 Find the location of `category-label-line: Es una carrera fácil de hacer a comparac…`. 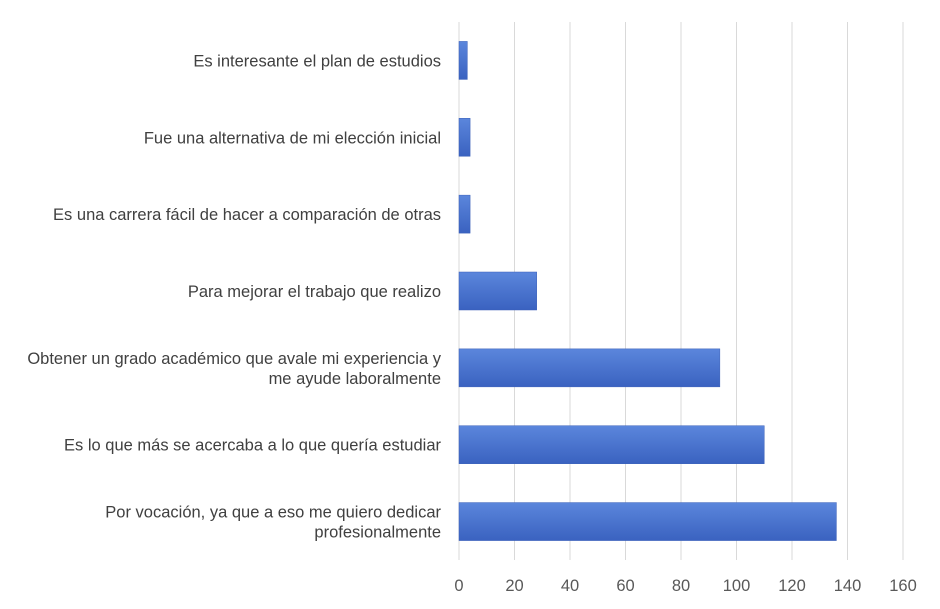

category-label-line: Es una carrera fácil de hacer a comparac… is located at coordinates (247, 215).